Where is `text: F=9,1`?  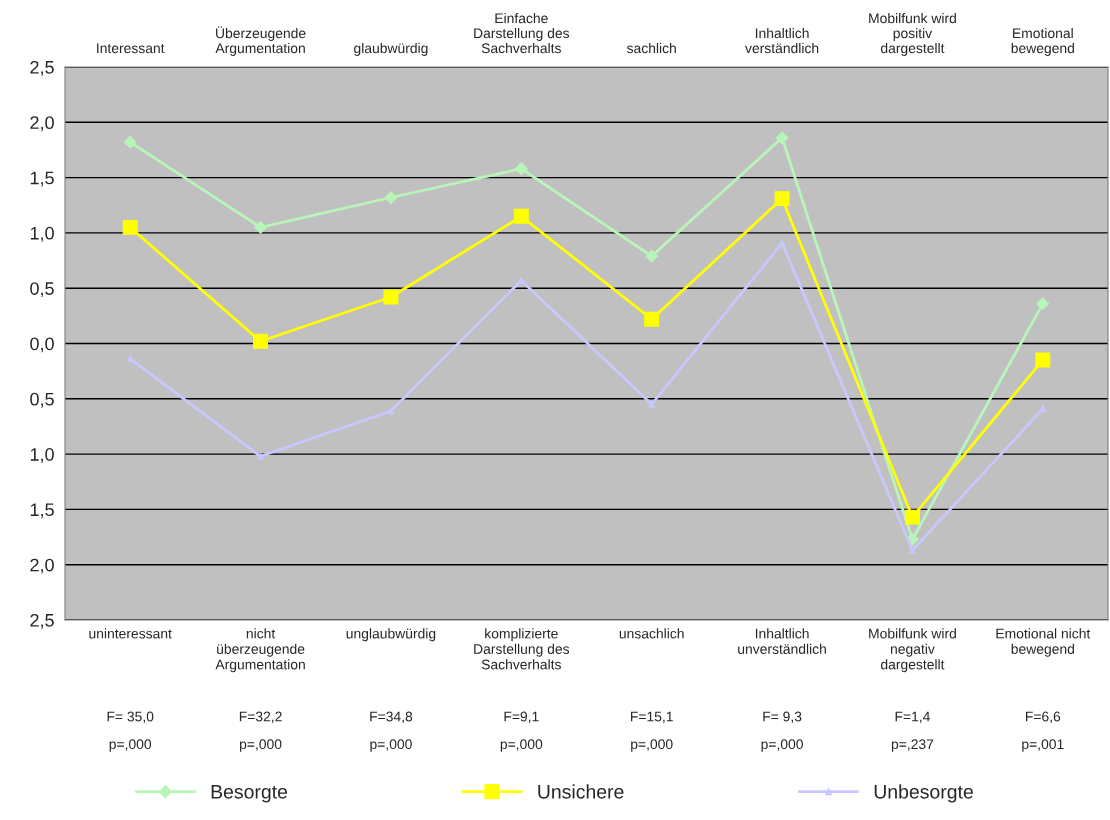
text: F=9,1 is located at coordinates (521, 717).